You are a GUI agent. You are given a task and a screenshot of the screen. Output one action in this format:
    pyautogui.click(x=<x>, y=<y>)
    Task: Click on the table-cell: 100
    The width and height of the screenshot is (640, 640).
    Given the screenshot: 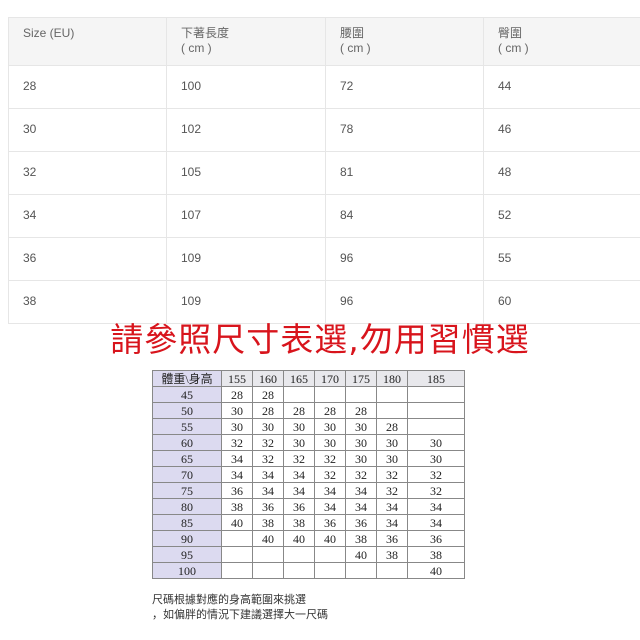 What is the action you would take?
    pyautogui.click(x=246, y=87)
    